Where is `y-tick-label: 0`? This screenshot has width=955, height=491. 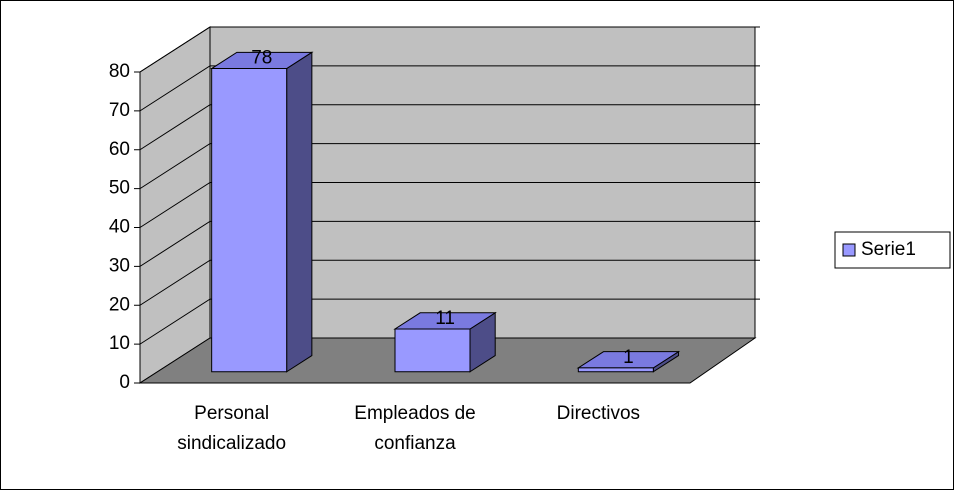 y-tick-label: 0 is located at coordinates (124, 382).